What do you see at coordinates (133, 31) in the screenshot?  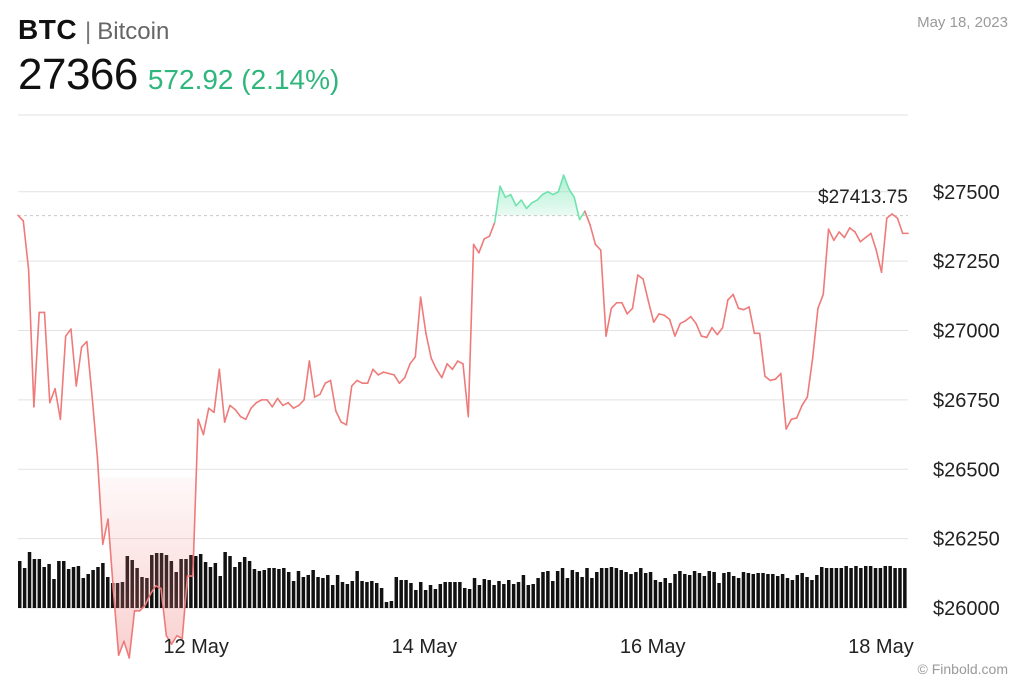 I see `asset-name: Bitcoin` at bounding box center [133, 31].